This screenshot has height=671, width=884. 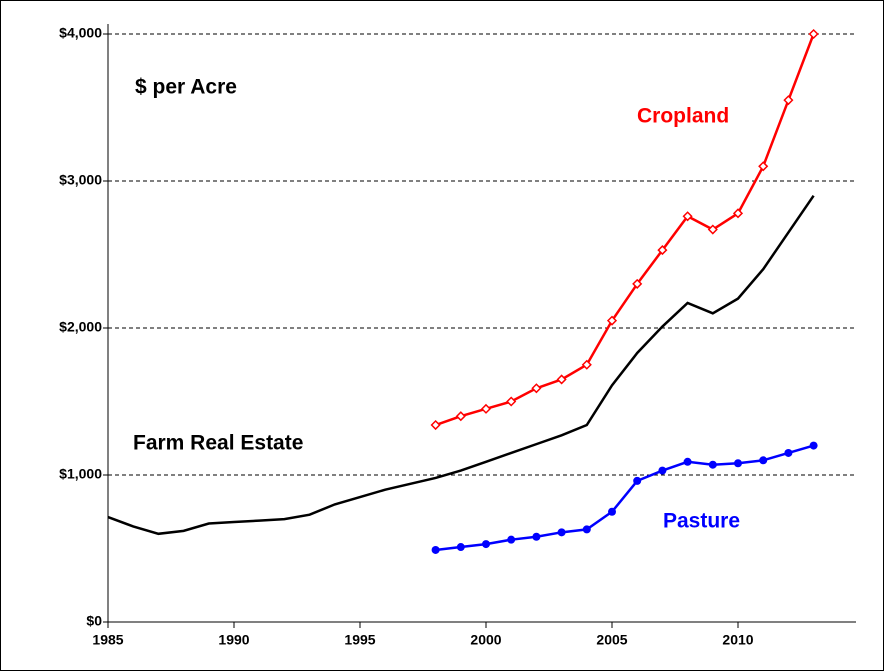 What do you see at coordinates (80, 474) in the screenshot?
I see `y-tick-label: $1,000` at bounding box center [80, 474].